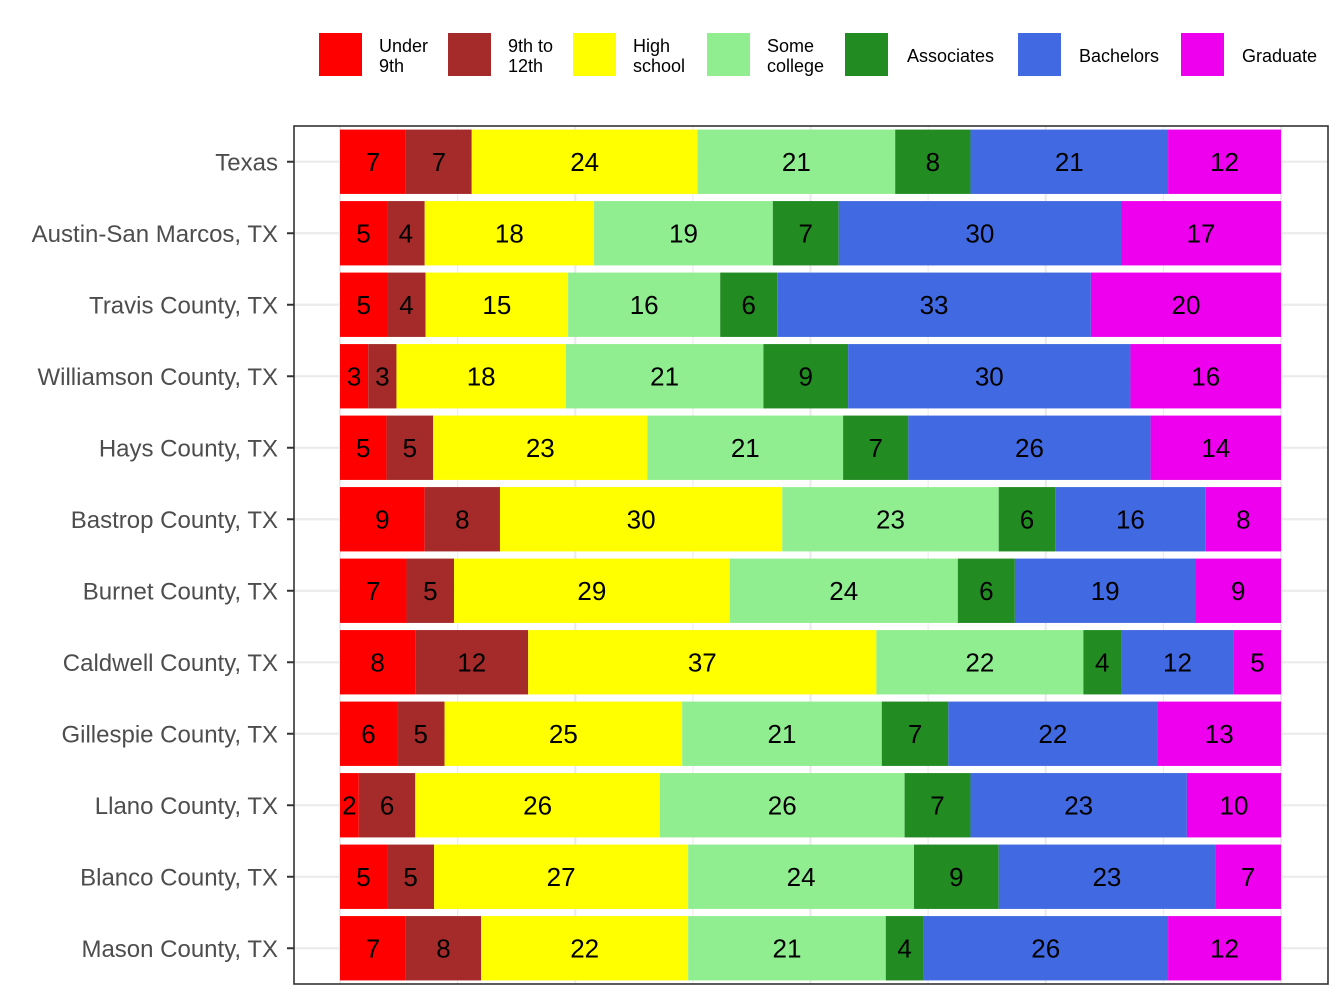 This screenshot has height=1008, width=1344. I want to click on legend-key-graduate, so click(1202, 54).